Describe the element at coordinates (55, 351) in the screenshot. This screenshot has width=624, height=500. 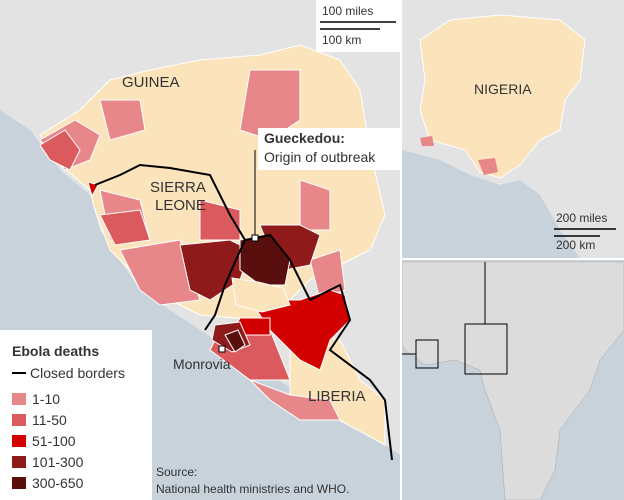
I see `legend-title: Ebola deaths` at that location.